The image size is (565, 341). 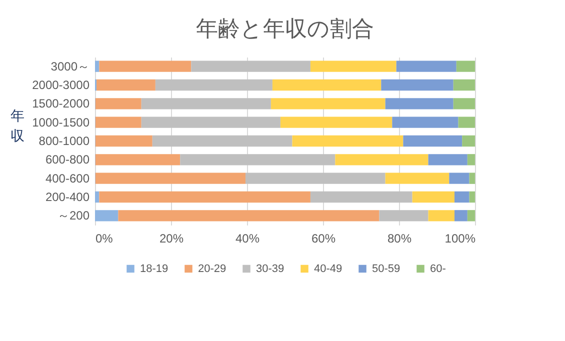 I want to click on y-tick-label: 2000-3000, so click(x=61, y=85).